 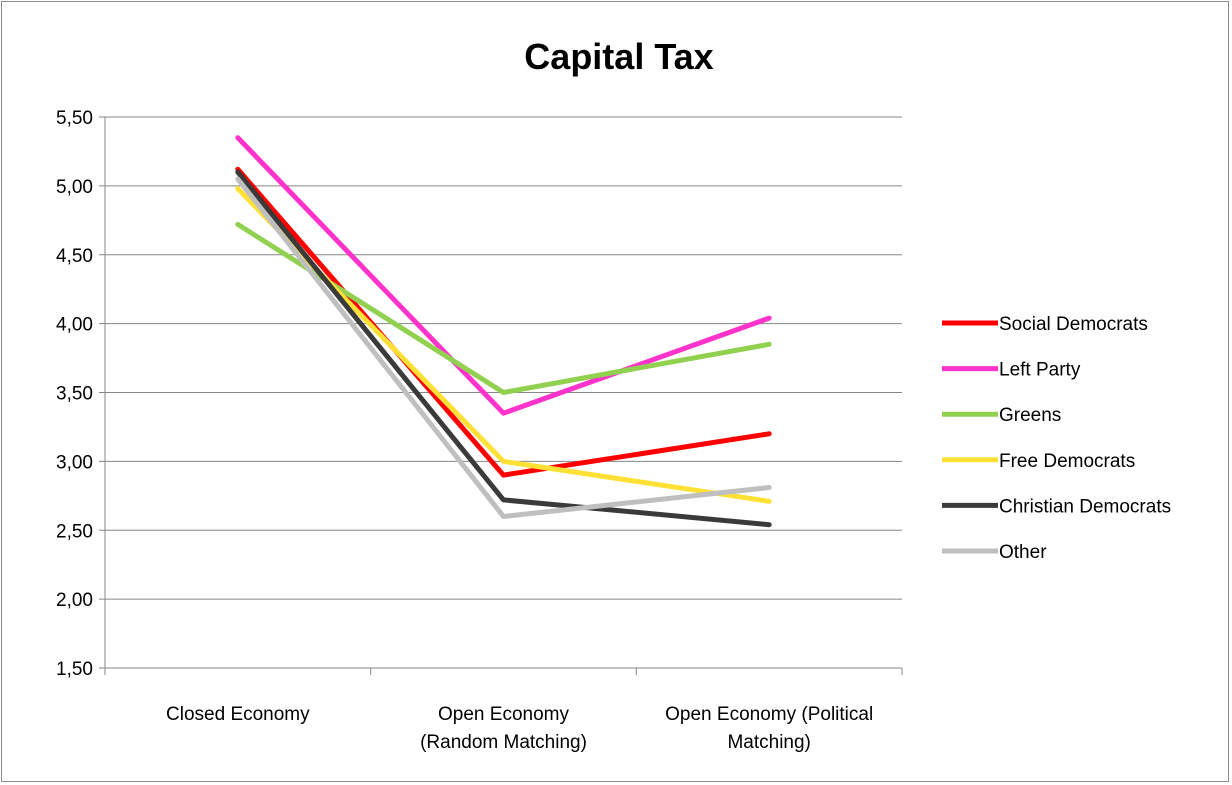 I want to click on legend-label: Other, so click(x=1023, y=552).